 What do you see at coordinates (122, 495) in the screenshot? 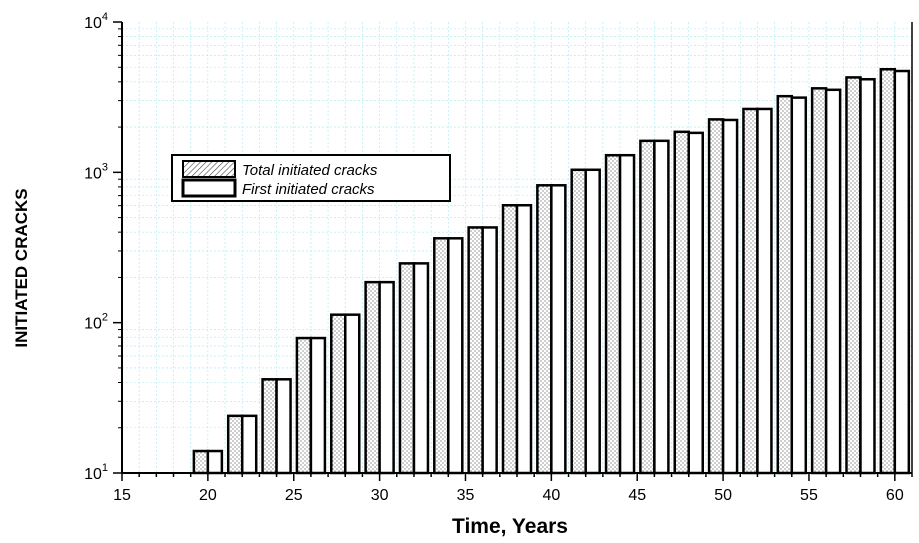
I see `x-tick-label: 15` at bounding box center [122, 495].